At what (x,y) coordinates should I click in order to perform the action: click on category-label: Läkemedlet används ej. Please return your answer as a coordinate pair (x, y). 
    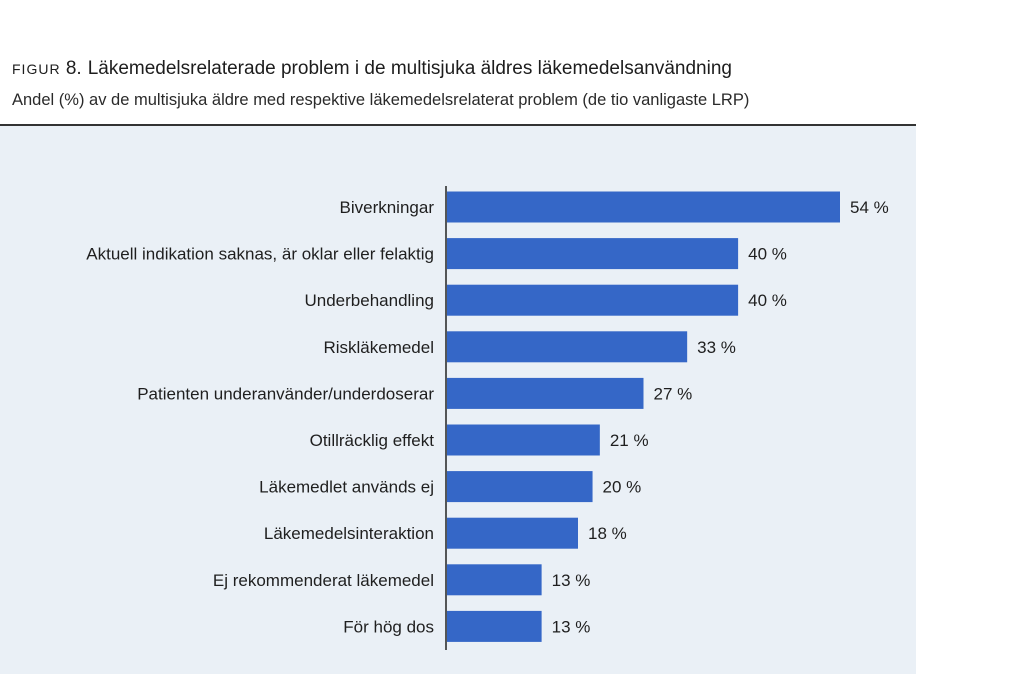
    Looking at the image, I should click on (346, 487).